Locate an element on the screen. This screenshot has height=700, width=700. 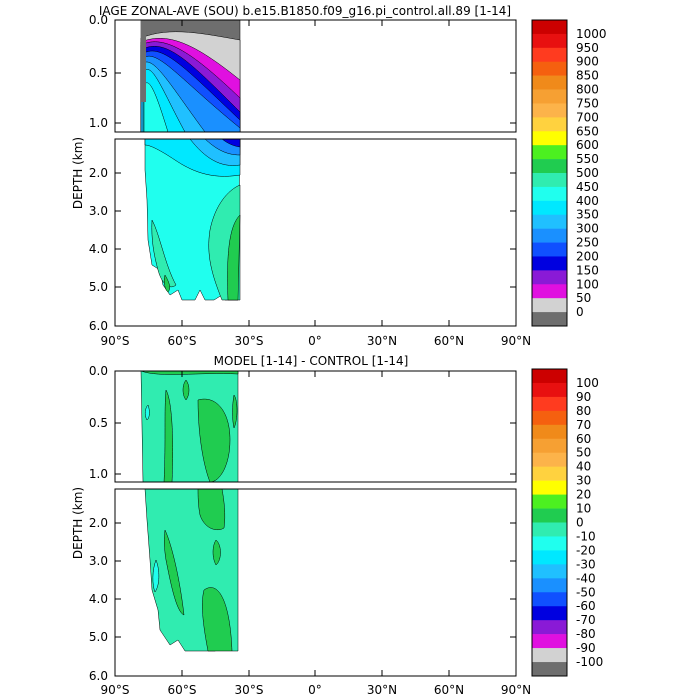
colorbar-label: -40 is located at coordinates (586, 578).